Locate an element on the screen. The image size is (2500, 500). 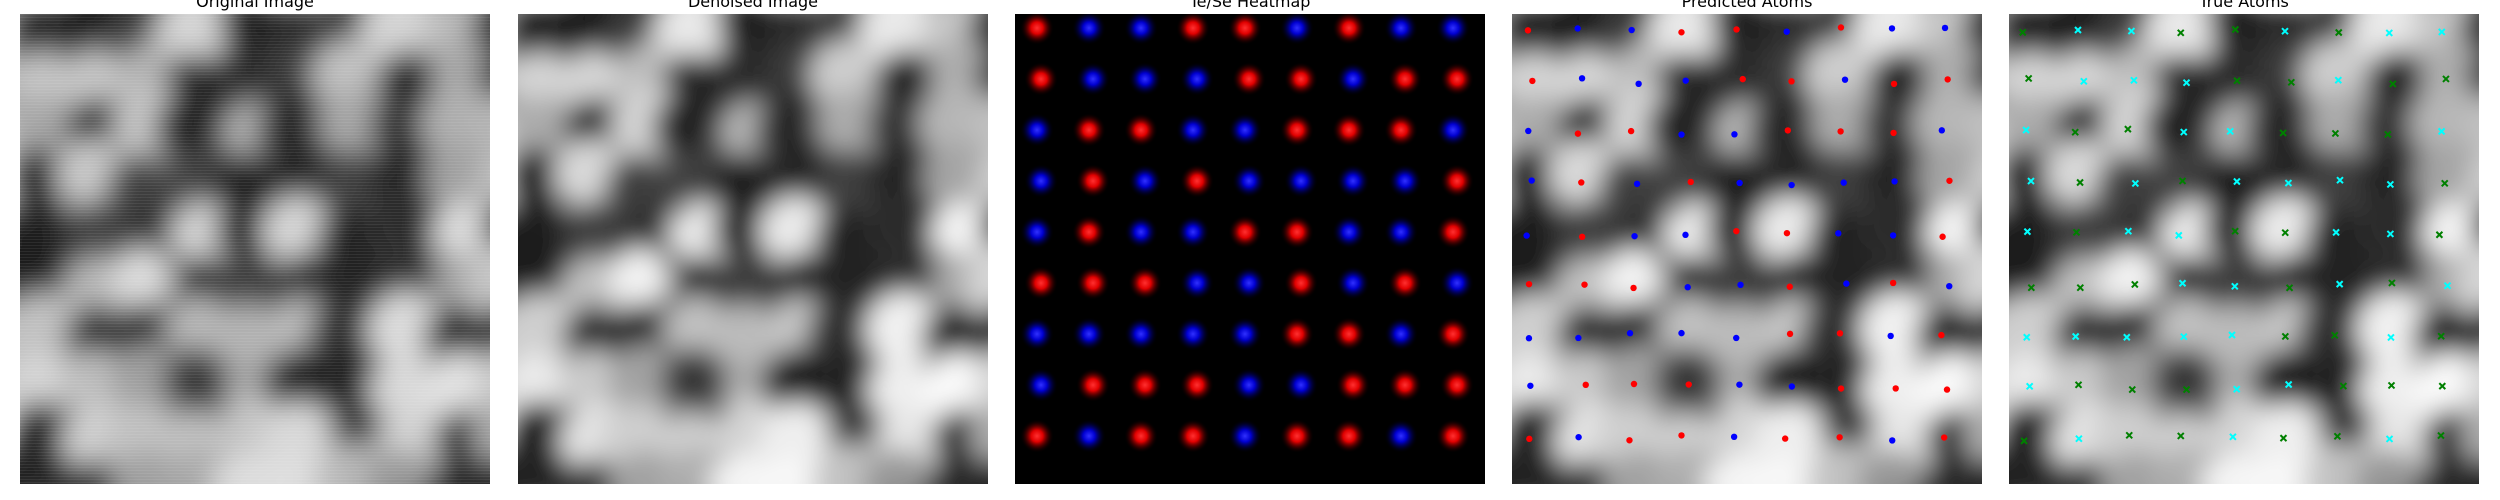
panel-title-original: Original Image is located at coordinates (255, 5).